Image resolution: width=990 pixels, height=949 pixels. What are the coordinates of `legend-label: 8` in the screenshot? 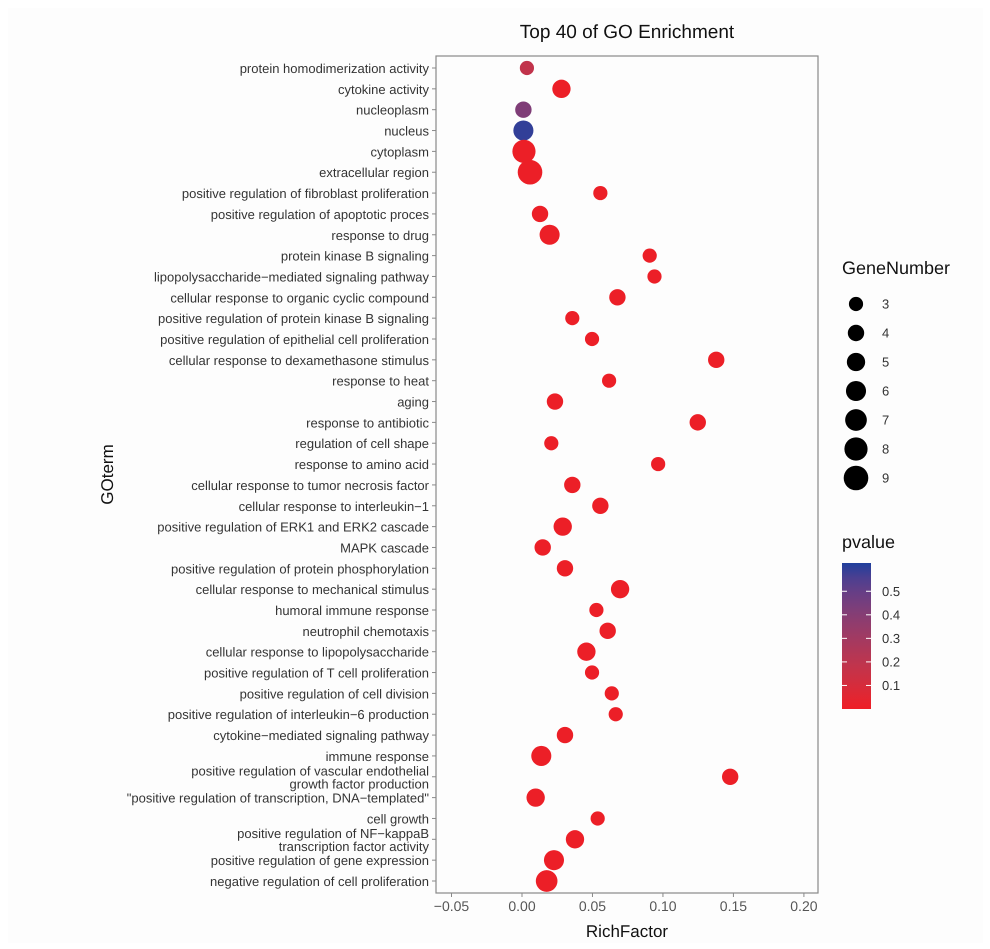 It's located at (886, 449).